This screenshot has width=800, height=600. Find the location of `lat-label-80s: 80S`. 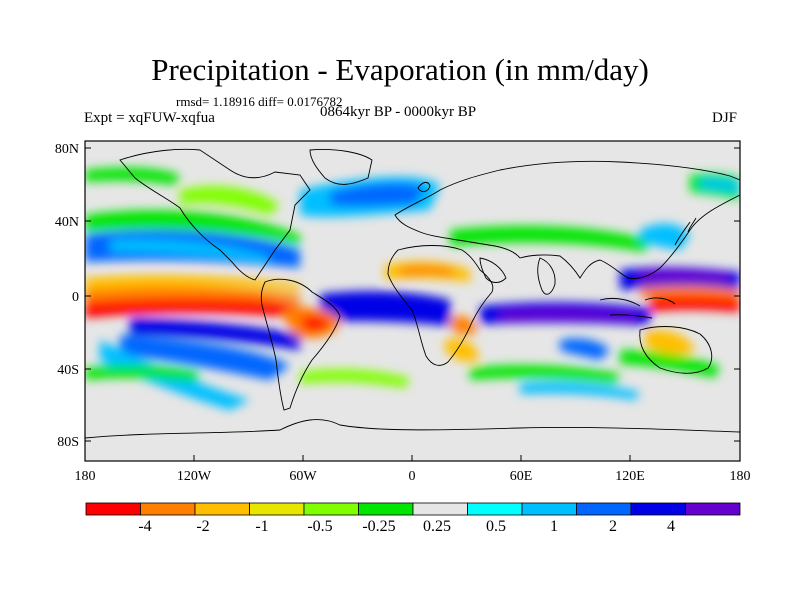

lat-label-80s: 80S is located at coordinates (68, 442).